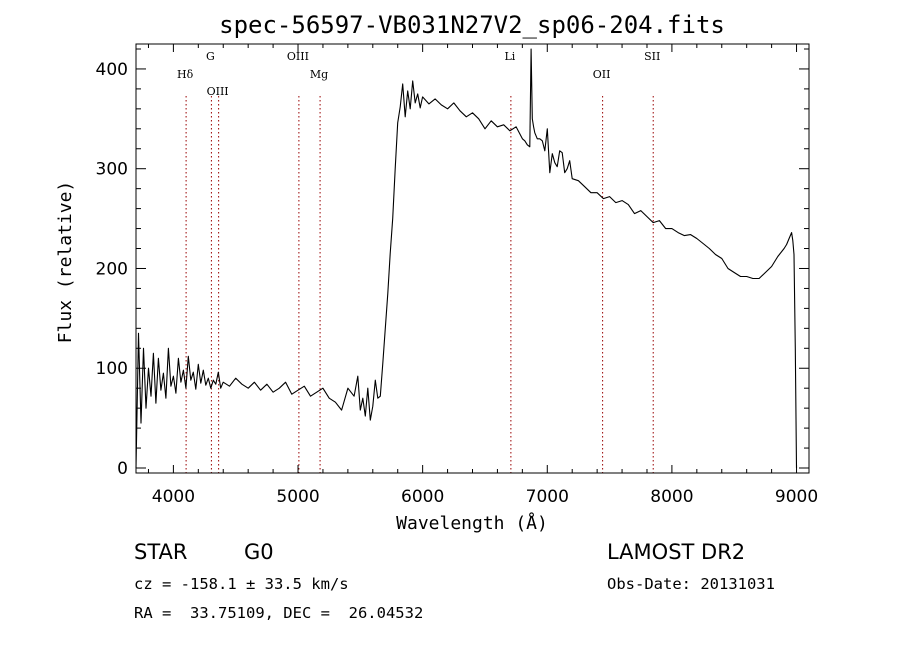  Describe the element at coordinates (241, 584) in the screenshot. I see `redshift-readout: cz = -158.1 ± 33.5 km/s` at that location.